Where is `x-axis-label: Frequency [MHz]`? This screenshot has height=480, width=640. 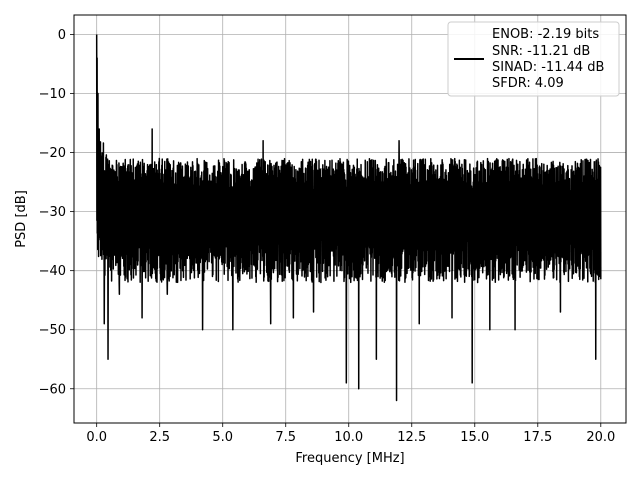
x-axis-label: Frequency [MHz] is located at coordinates (349, 458).